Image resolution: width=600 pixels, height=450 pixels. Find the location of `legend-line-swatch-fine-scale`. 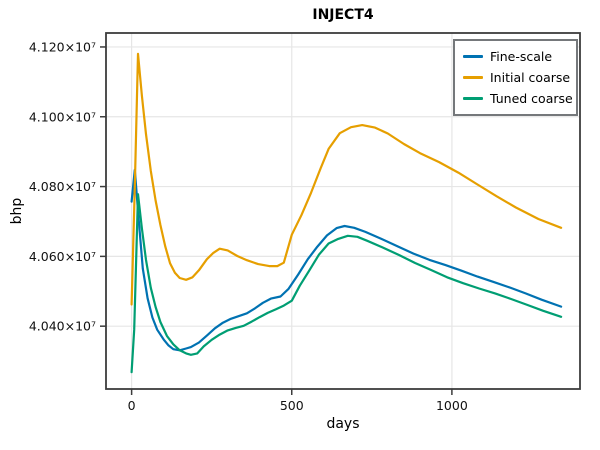

legend-line-swatch-fine-scale is located at coordinates (473, 56).